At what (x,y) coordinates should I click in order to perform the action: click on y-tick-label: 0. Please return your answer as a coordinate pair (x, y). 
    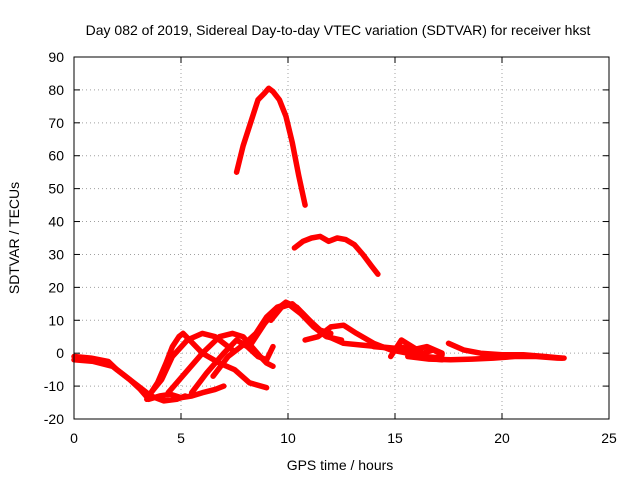
    Looking at the image, I should click on (60, 353).